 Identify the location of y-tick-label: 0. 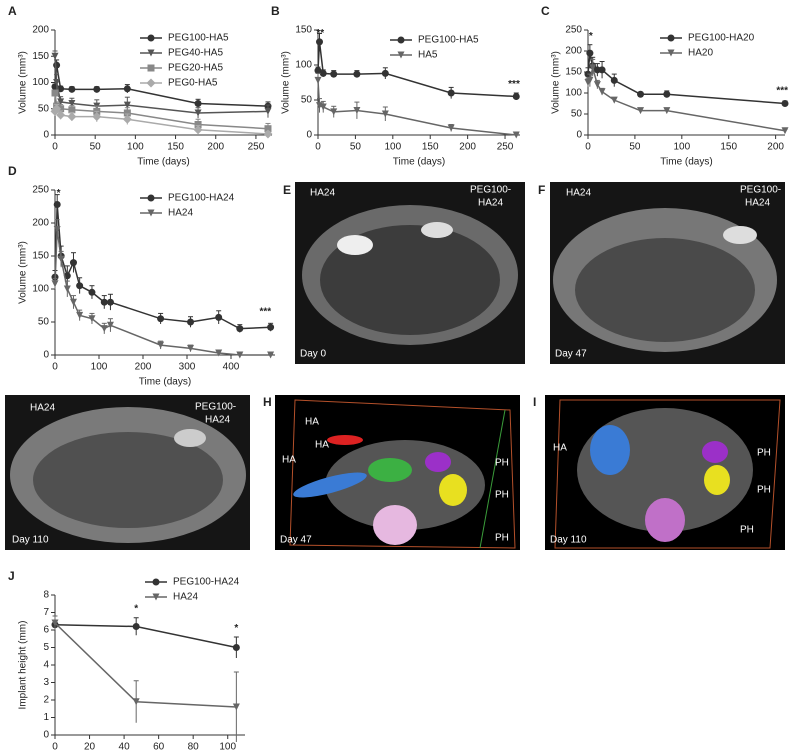
(309, 135).